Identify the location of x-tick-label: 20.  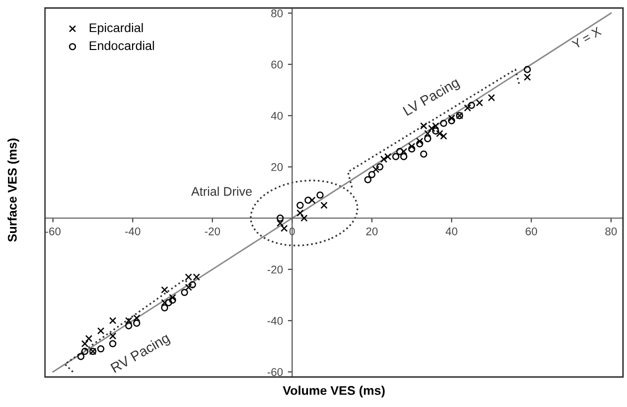
(372, 231).